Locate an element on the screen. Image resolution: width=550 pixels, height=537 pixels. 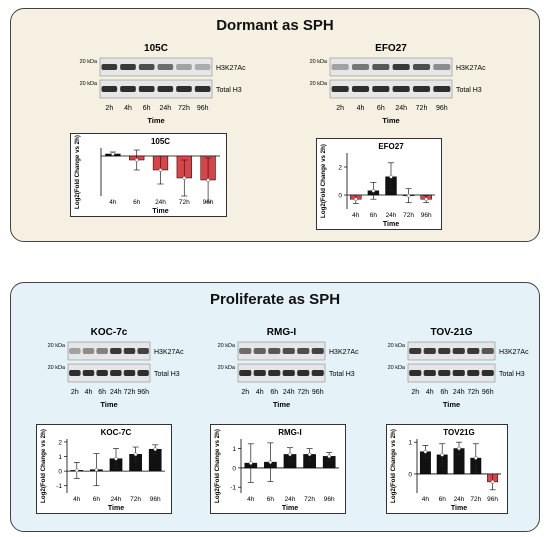
proliferate-panel-title: Proliferate as SPH is located at coordinates (275, 299).